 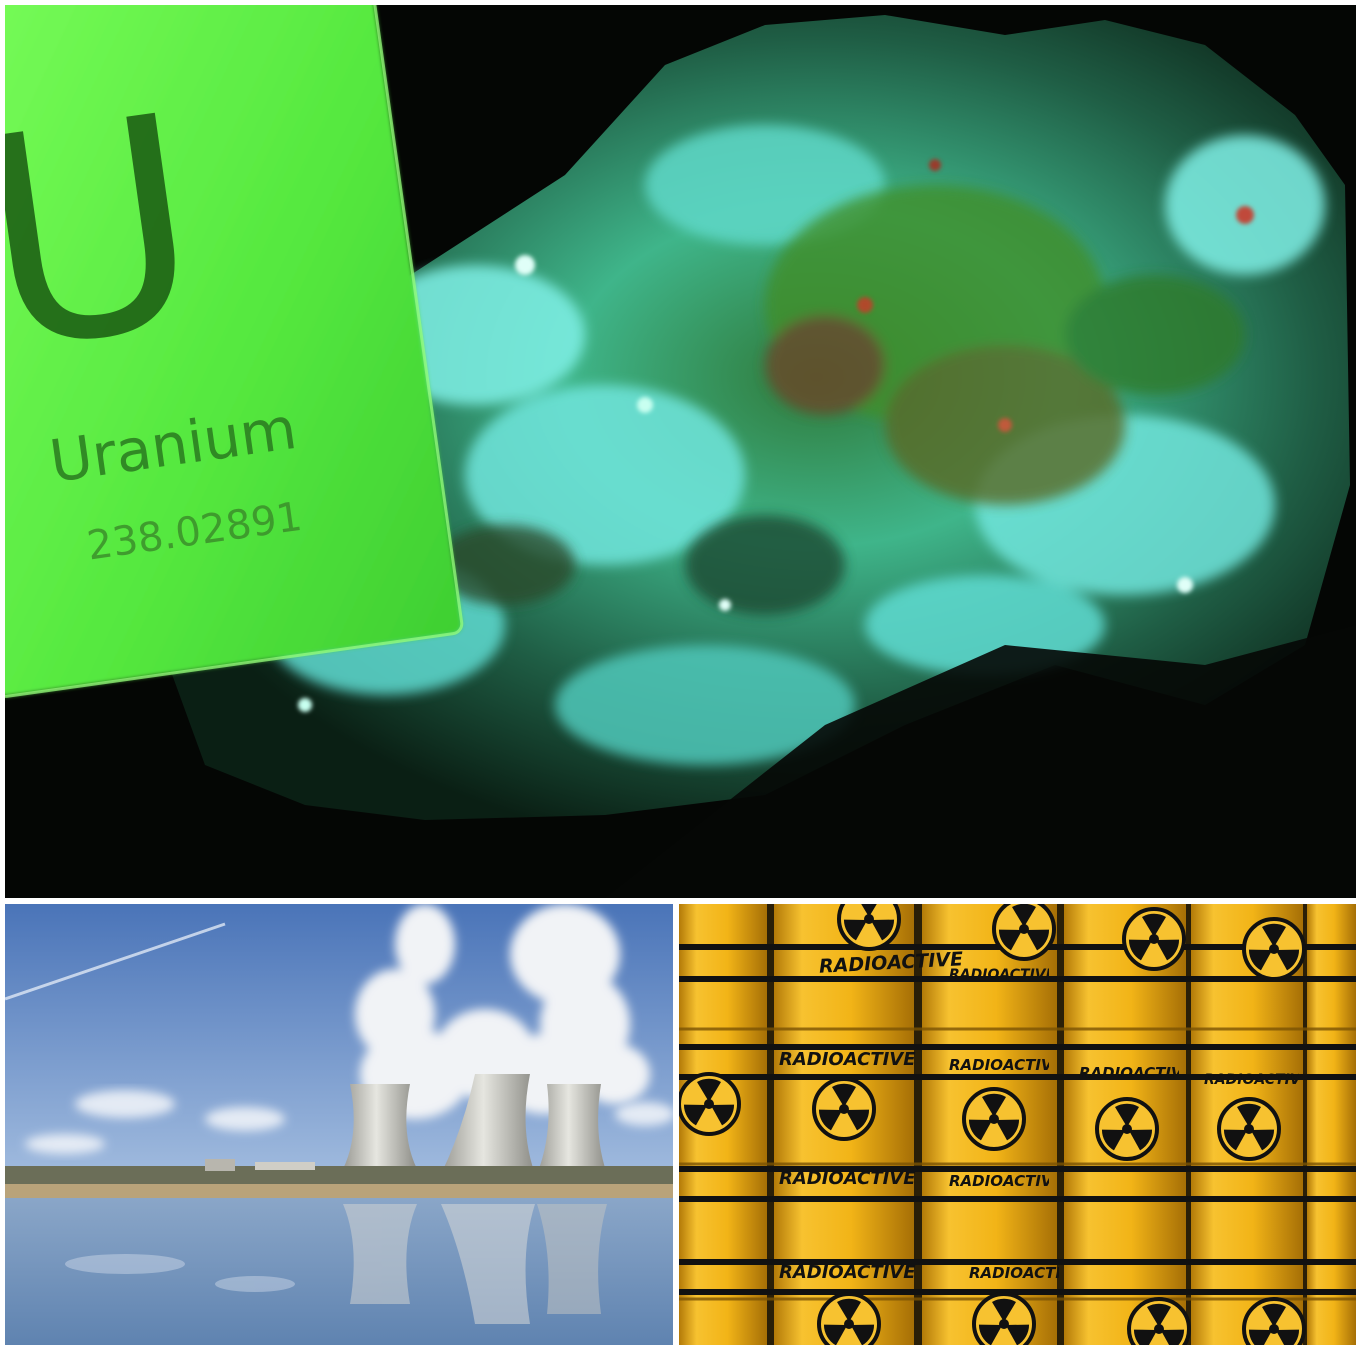 What do you see at coordinates (173, 444) in the screenshot?
I see `element-name: Uranium` at bounding box center [173, 444].